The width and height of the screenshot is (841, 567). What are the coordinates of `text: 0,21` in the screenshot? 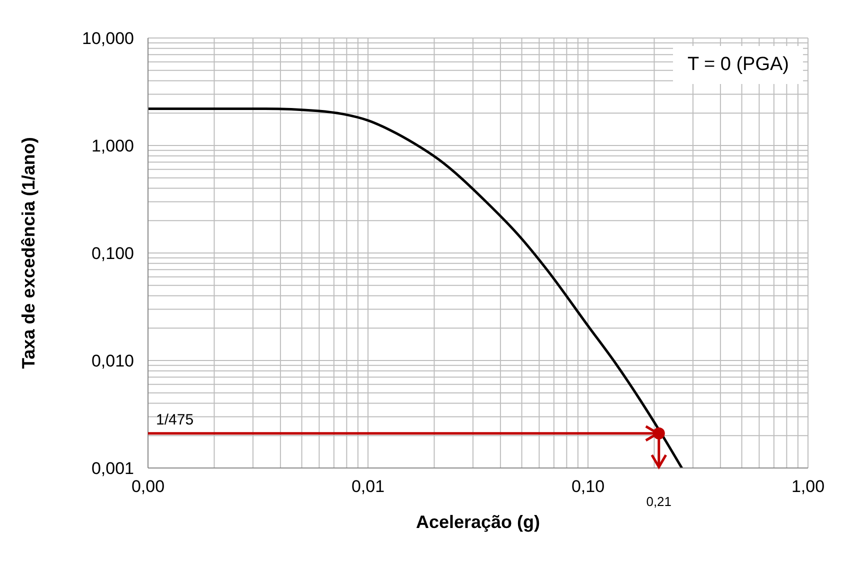 It's located at (659, 501).